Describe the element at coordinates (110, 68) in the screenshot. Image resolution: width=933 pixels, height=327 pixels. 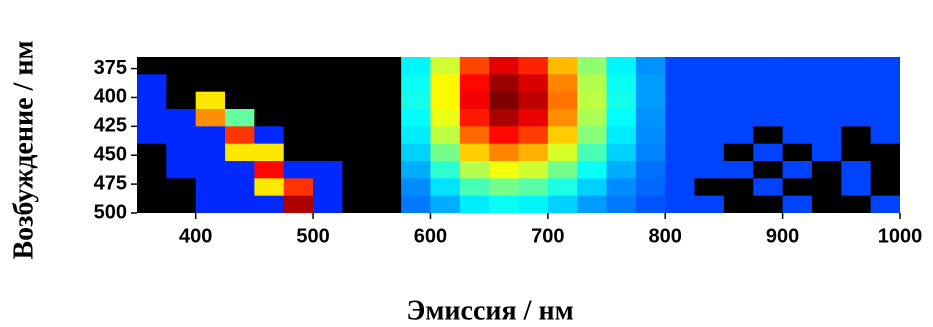
I see `y-tick-label: 375` at that location.